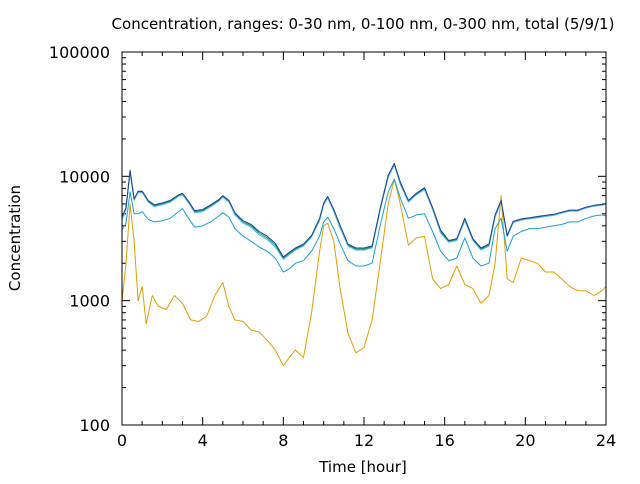 The width and height of the screenshot is (640, 484). What do you see at coordinates (122, 440) in the screenshot?
I see `x-tick-label: 0` at bounding box center [122, 440].